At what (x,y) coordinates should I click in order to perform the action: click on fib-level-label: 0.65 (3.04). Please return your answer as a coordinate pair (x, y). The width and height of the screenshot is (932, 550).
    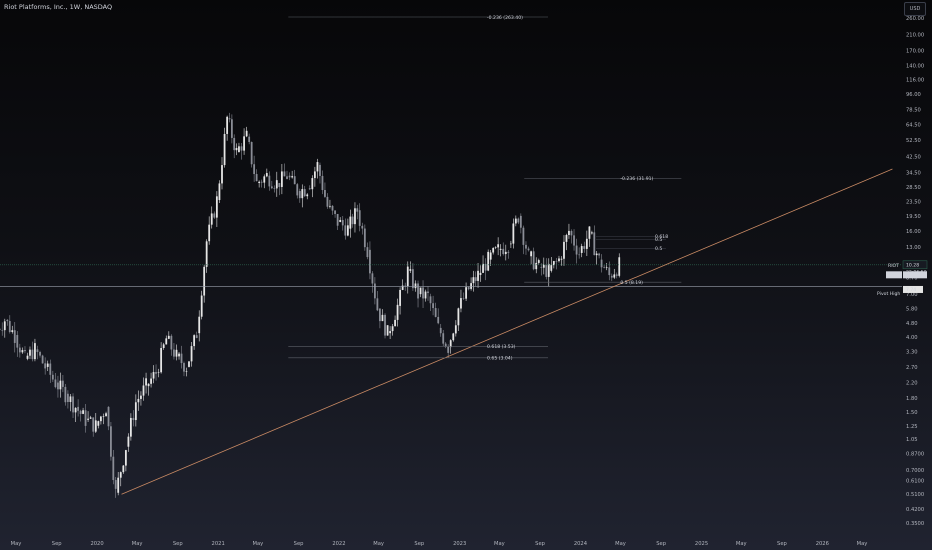
    Looking at the image, I should click on (500, 359).